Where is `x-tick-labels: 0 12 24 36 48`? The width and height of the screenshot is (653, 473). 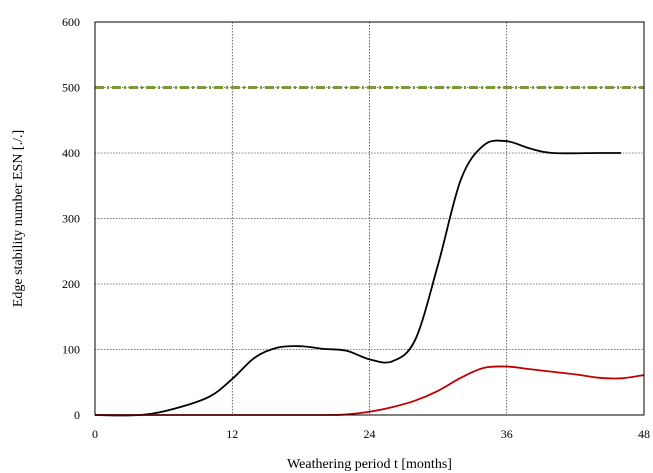
x-tick-labels: 0 12 24 36 48 is located at coordinates (371, 434).